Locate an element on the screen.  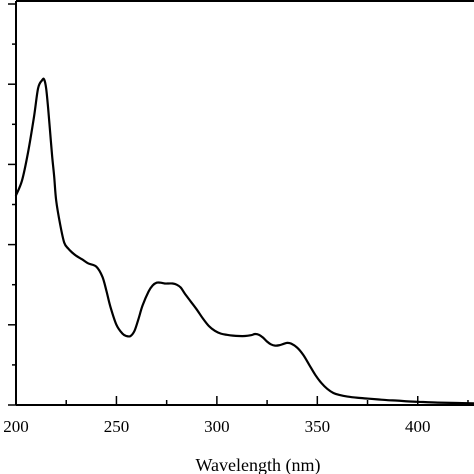
x-tick-label: 400 is located at coordinates (418, 426).